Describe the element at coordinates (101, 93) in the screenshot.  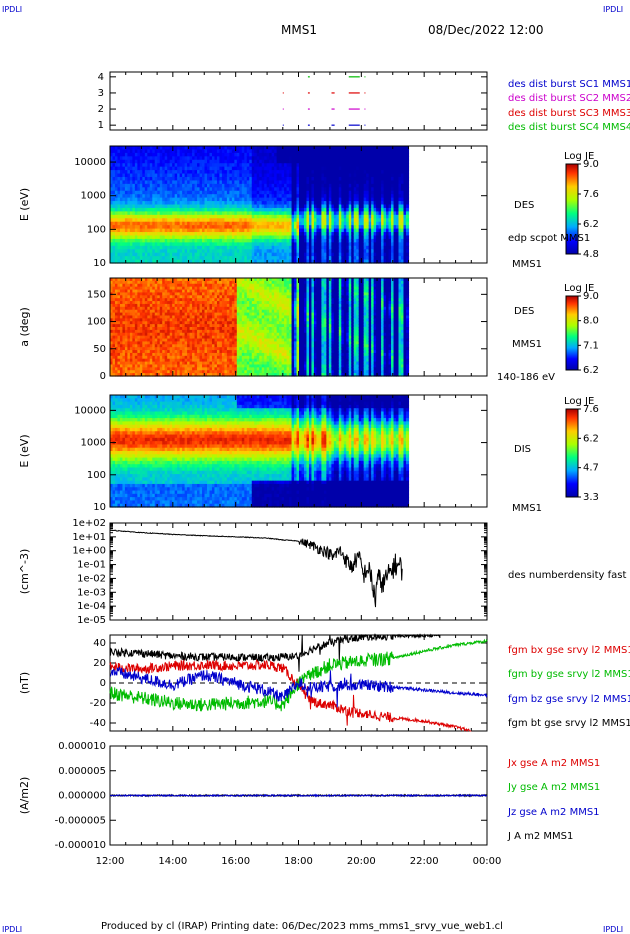
I see `burst-ytick-label: 3` at that location.